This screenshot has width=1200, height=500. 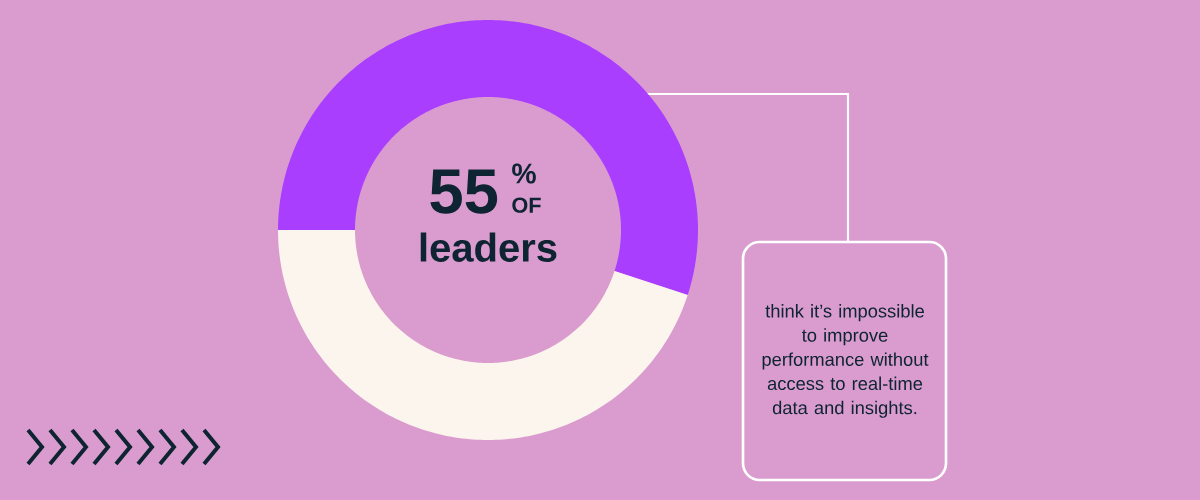 What do you see at coordinates (488, 247) in the screenshot?
I see `text: leaders` at bounding box center [488, 247].